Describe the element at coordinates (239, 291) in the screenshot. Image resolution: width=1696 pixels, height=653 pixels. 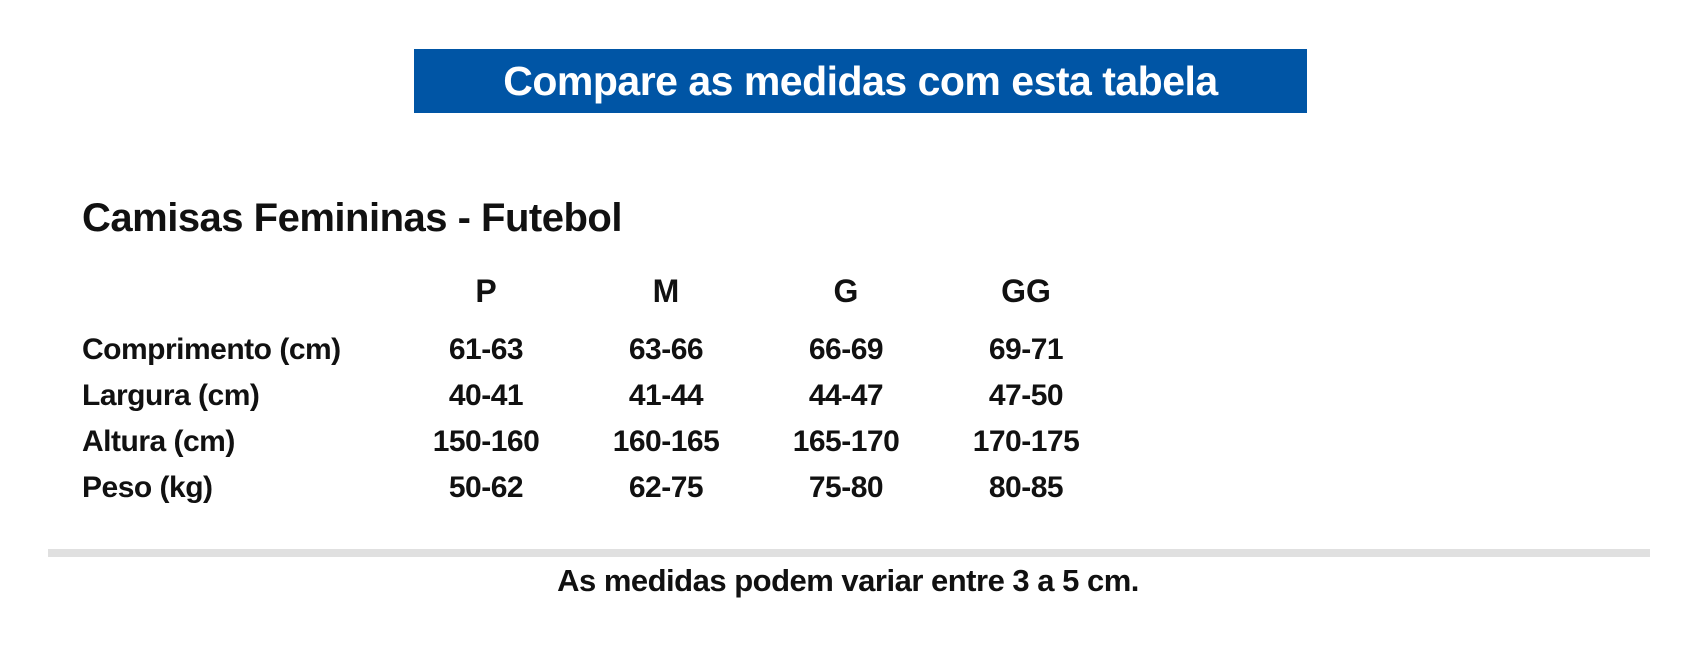
I see `corner-cell` at that location.